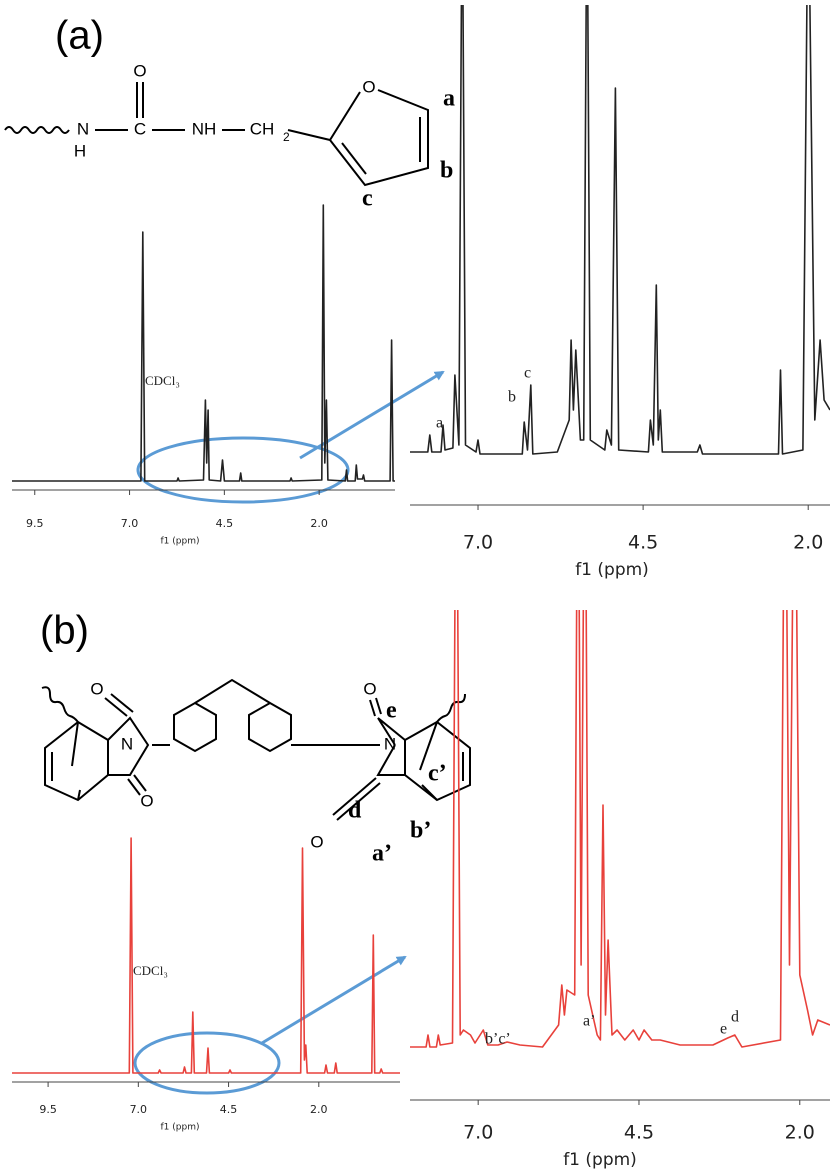 This screenshot has height=1175, width=833. What do you see at coordinates (446, 171) in the screenshot?
I see `proton-label: b` at bounding box center [446, 171].